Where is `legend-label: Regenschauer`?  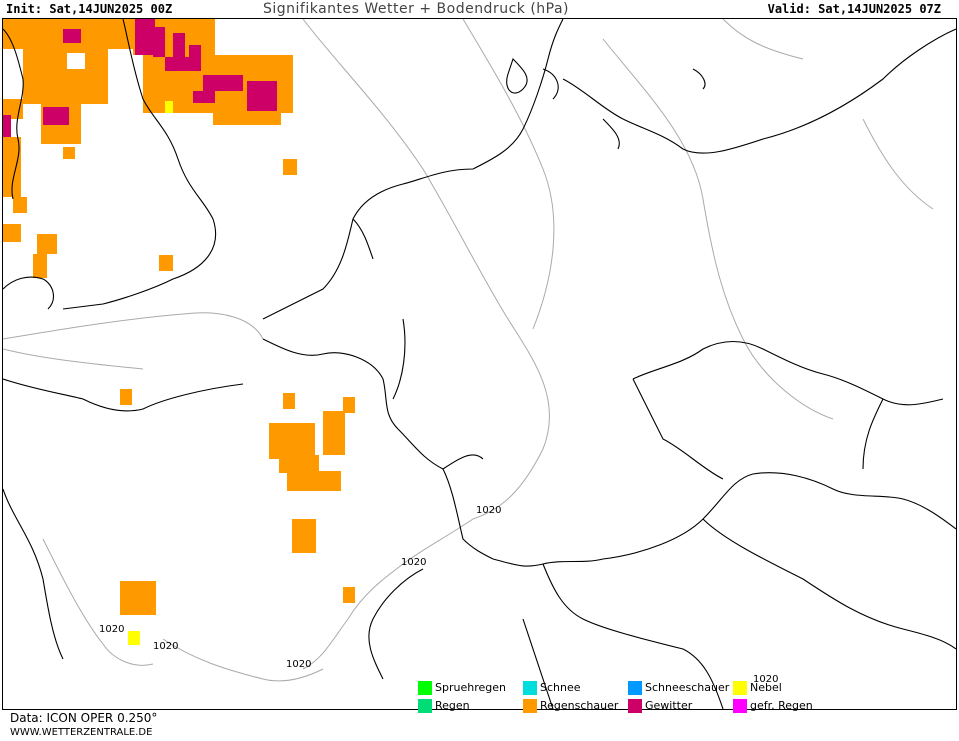
legend-label: Regenschauer is located at coordinates (579, 705).